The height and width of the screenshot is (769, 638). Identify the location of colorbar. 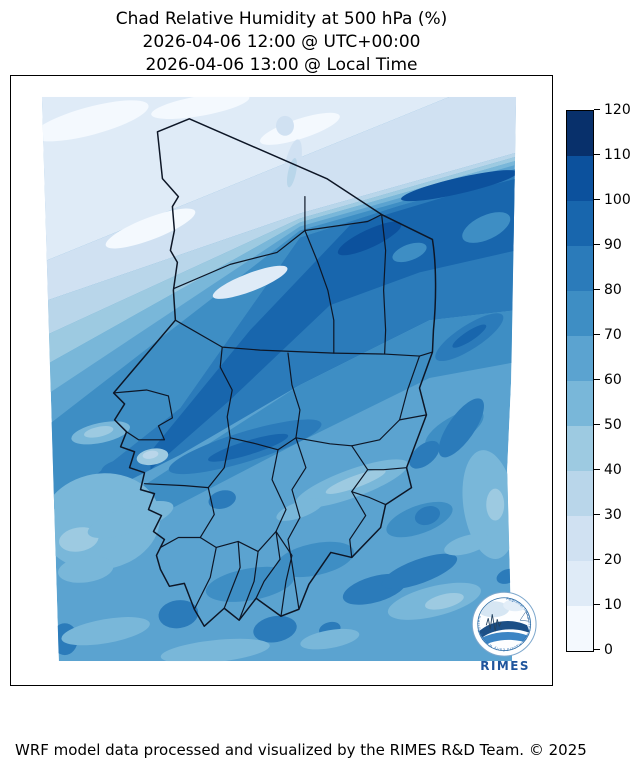
(580, 381).